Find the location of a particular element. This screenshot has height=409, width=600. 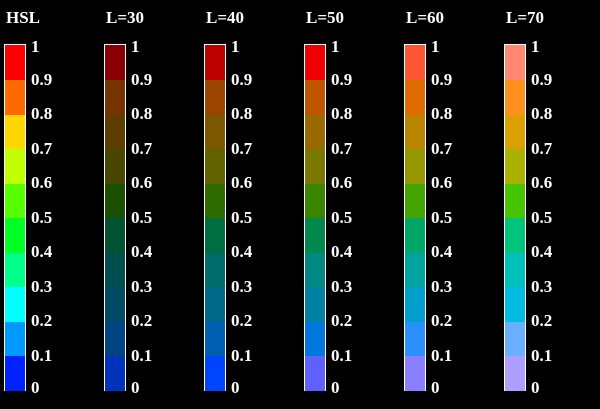

colorbar-title: L=50 is located at coordinates (325, 17).